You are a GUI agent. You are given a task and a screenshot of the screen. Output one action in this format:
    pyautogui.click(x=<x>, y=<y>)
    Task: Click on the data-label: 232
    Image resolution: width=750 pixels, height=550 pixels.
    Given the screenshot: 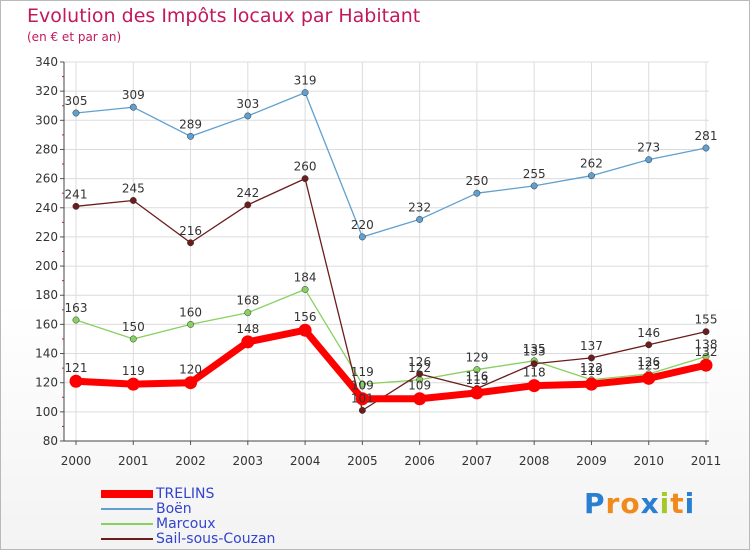 What is the action you would take?
    pyautogui.click(x=419, y=207)
    